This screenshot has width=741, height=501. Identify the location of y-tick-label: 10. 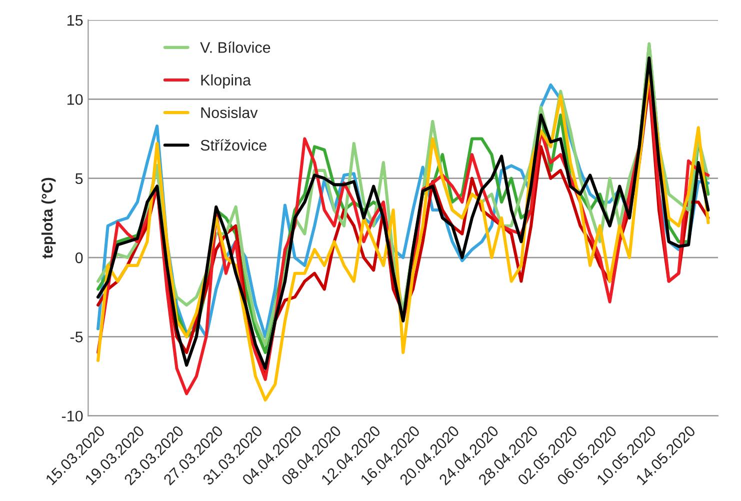
(75, 99).